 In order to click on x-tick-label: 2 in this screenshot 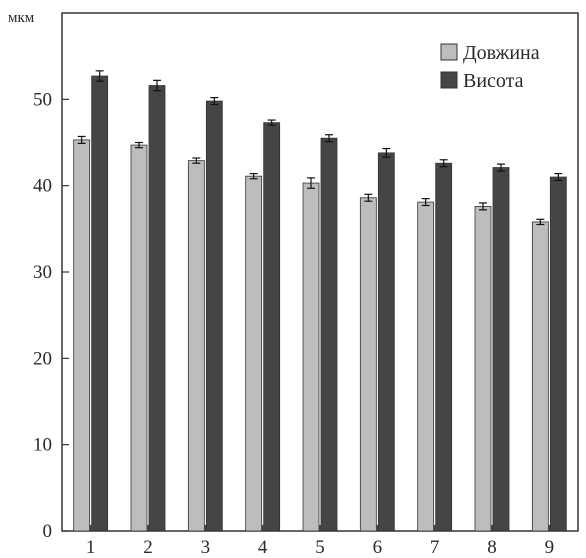, I will do `click(148, 547)`.